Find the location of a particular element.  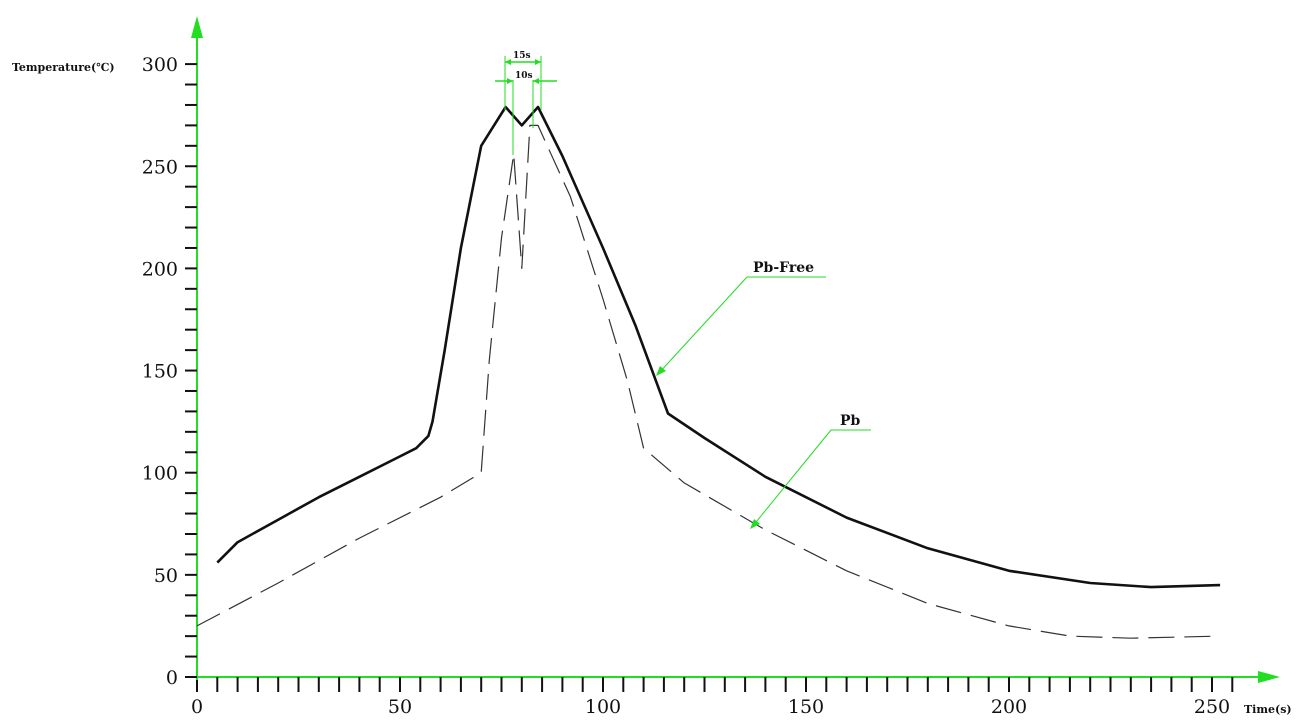

x-tick-label: 0 is located at coordinates (197, 707).